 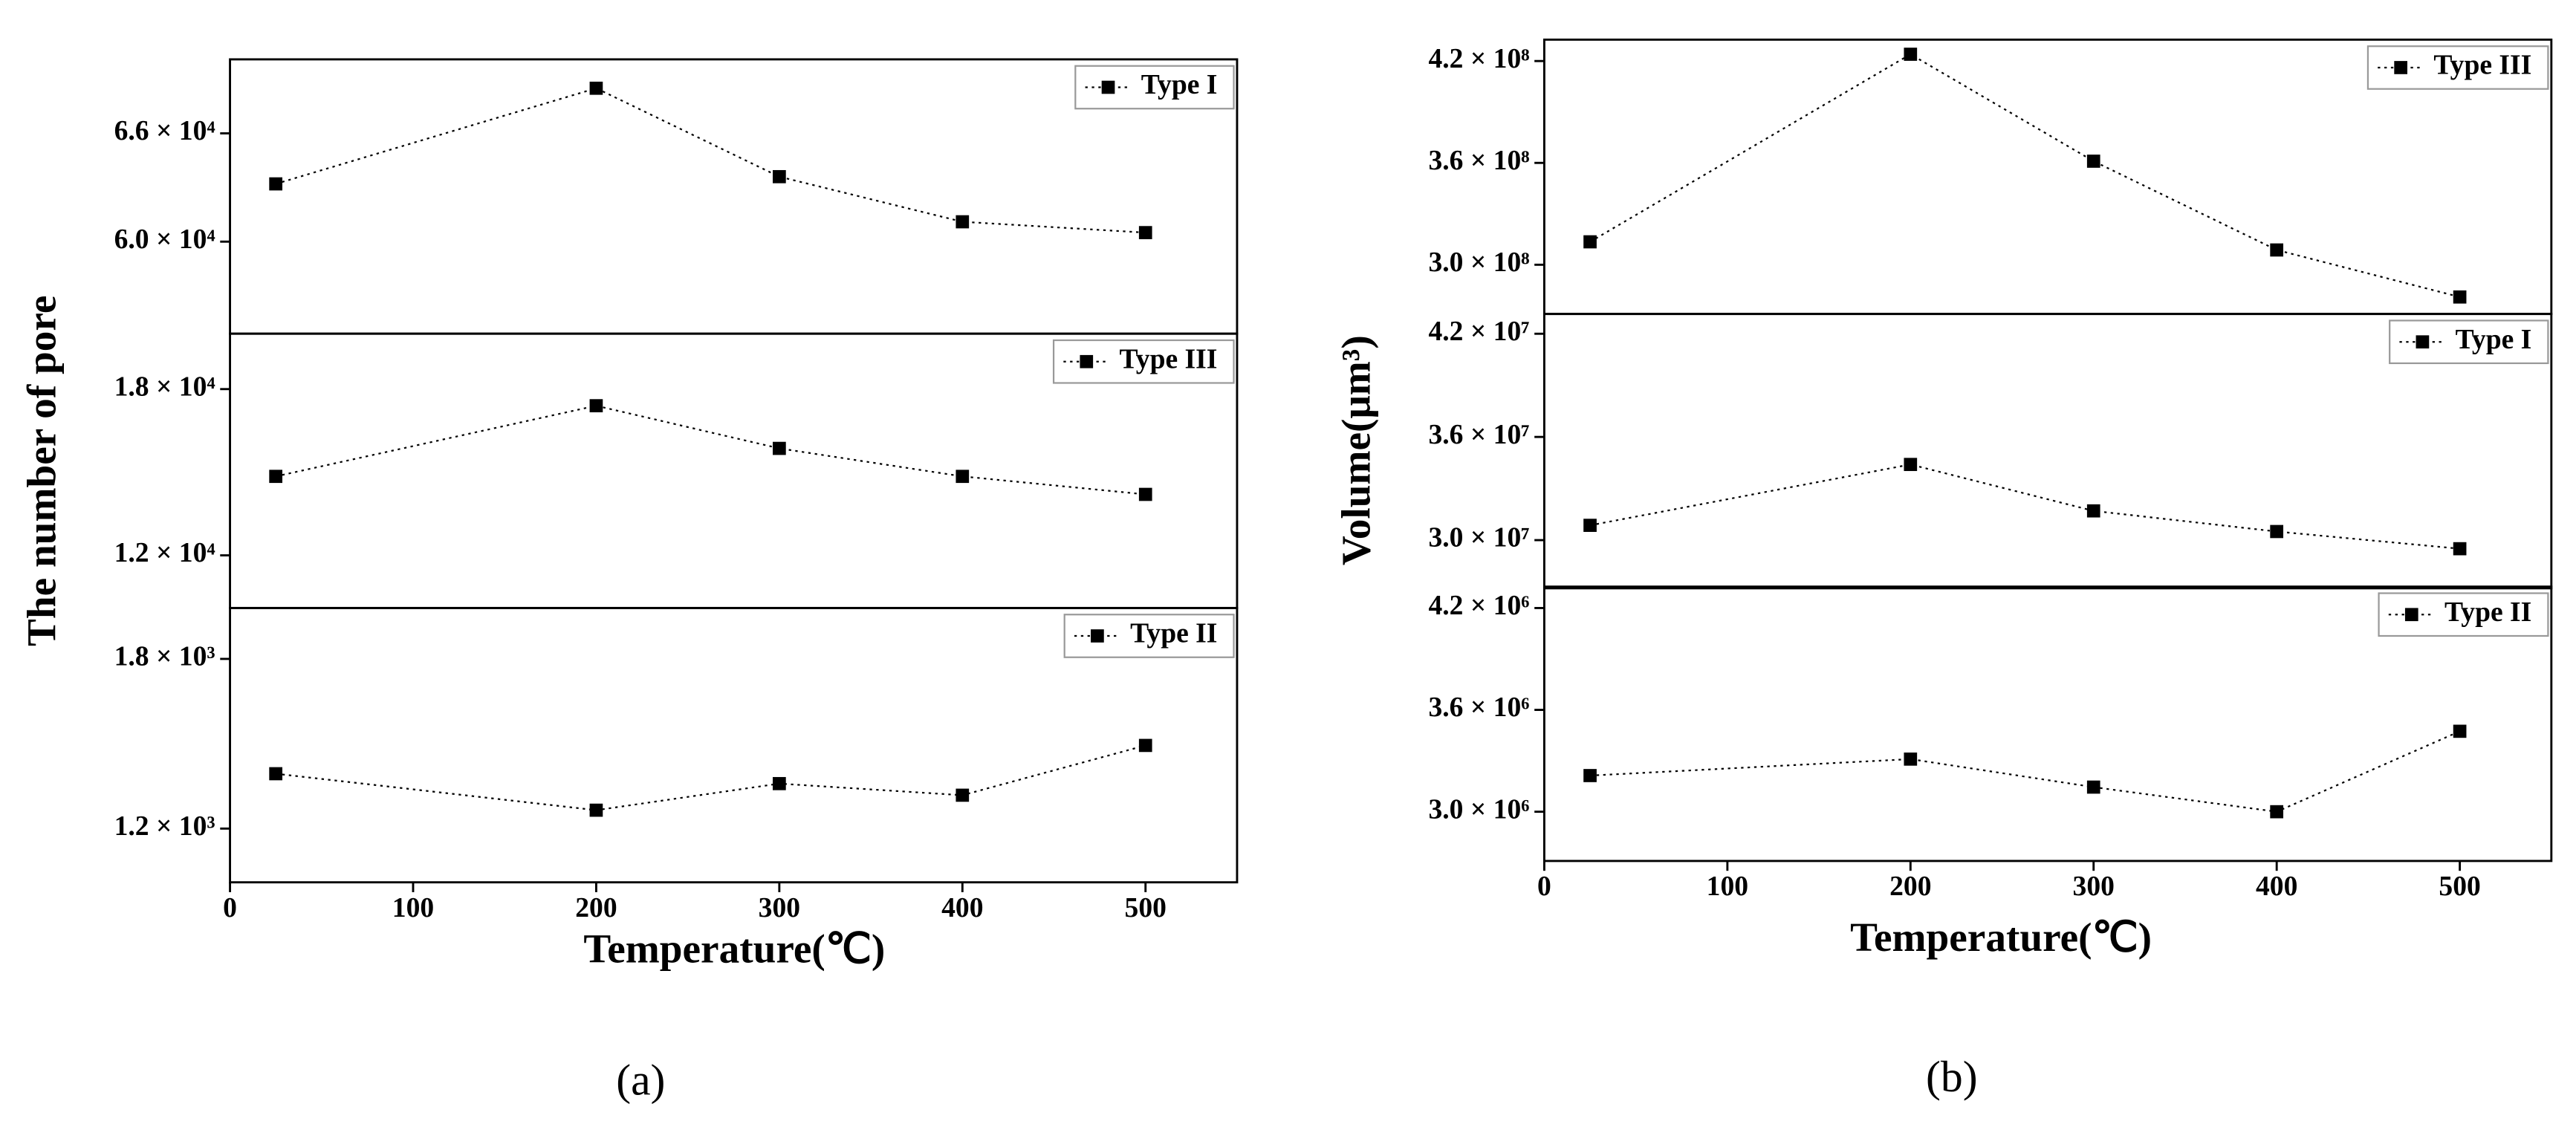 What do you see at coordinates (640, 1079) in the screenshot?
I see `caption: (a)` at bounding box center [640, 1079].